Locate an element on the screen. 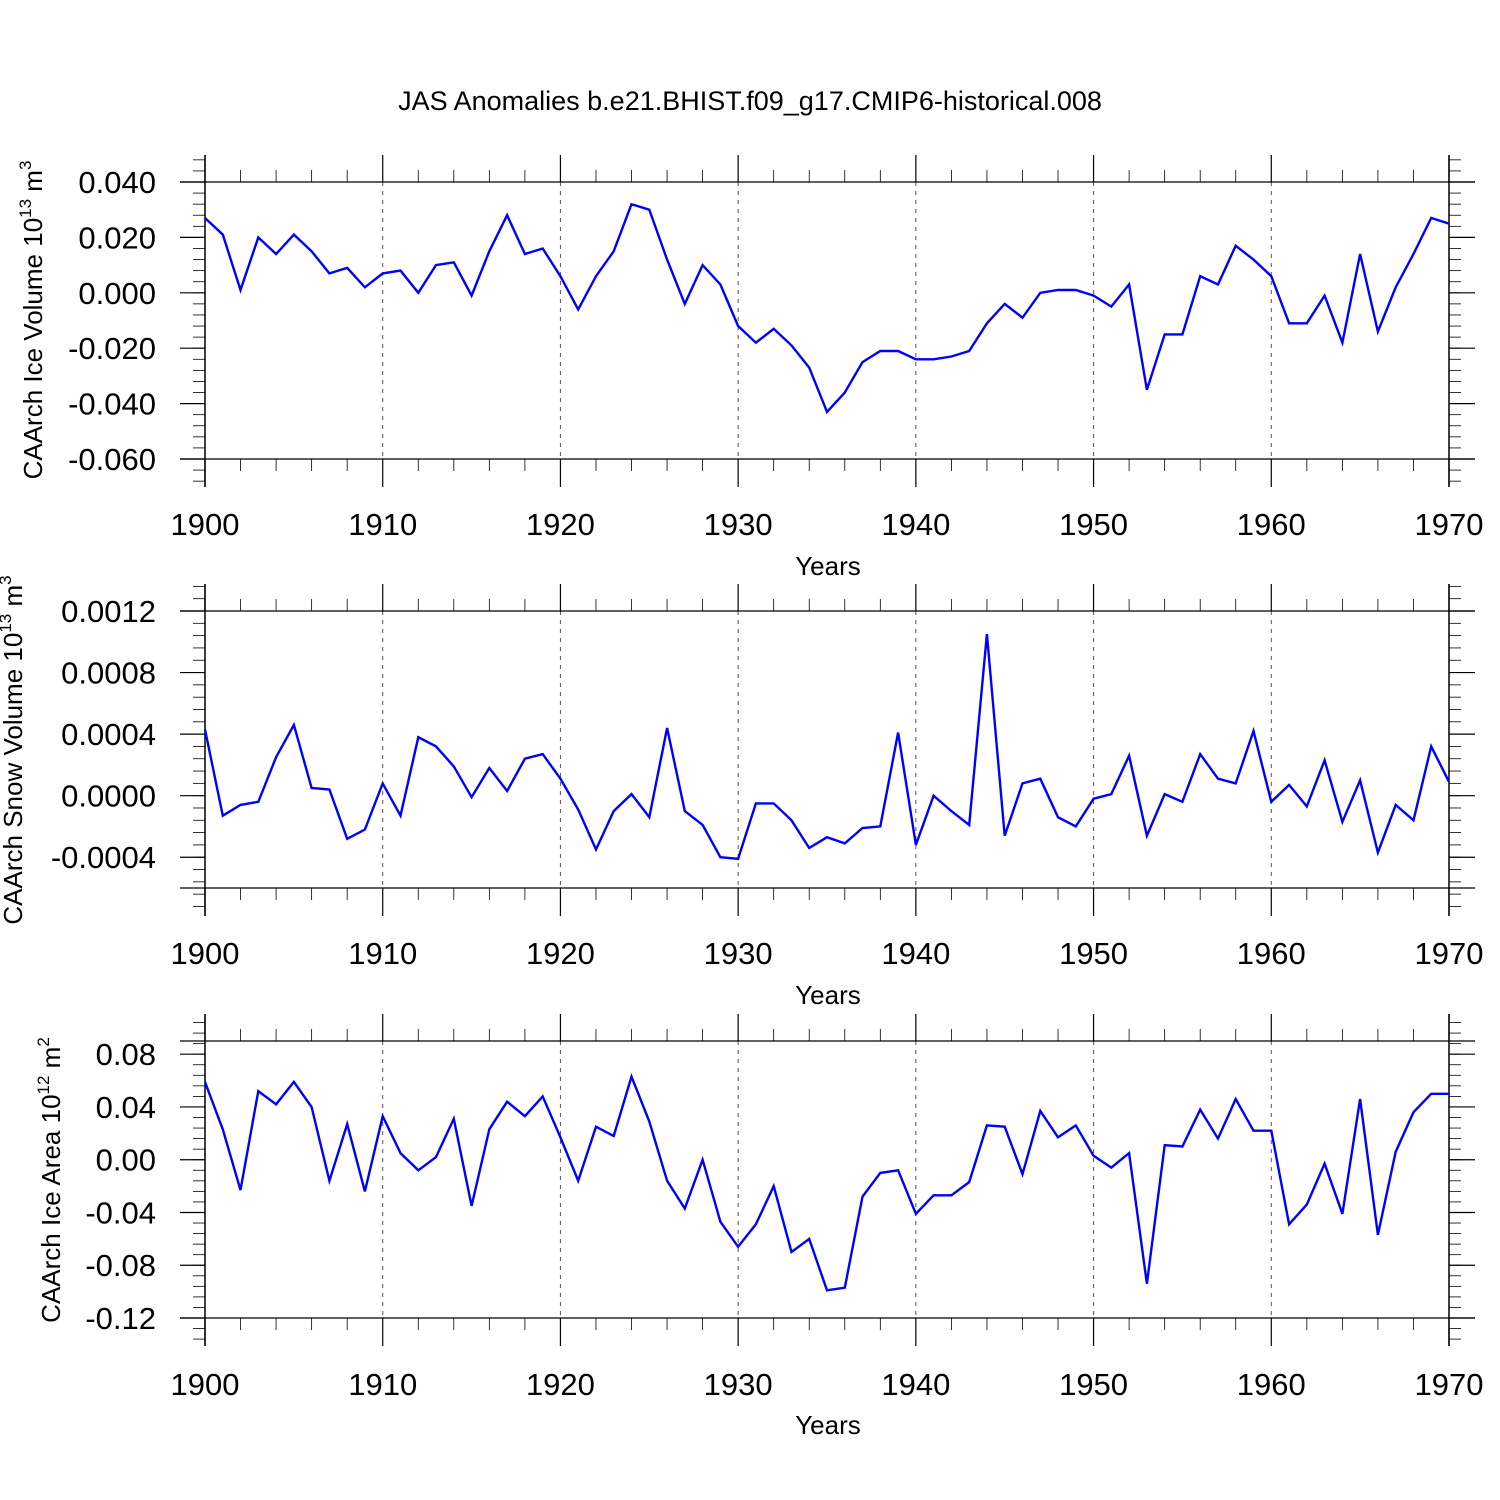 This screenshot has width=1500, height=1500. y-tick-label: 0.0012 is located at coordinates (108, 611).